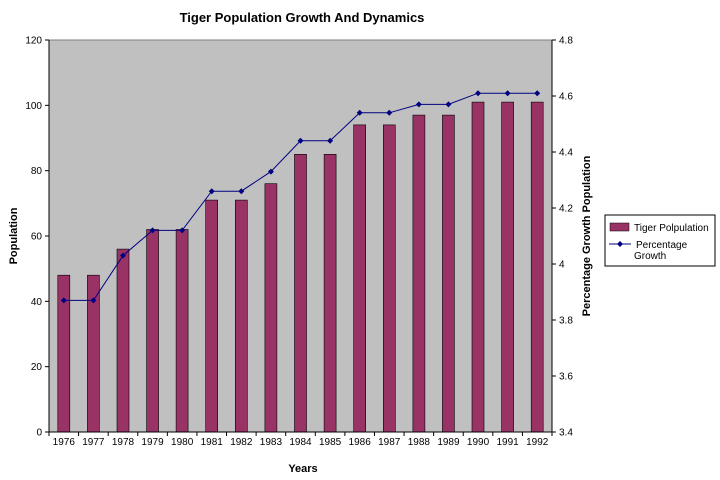  What do you see at coordinates (93, 442) in the screenshot?
I see `x-tick-label-1977: 1977` at bounding box center [93, 442].